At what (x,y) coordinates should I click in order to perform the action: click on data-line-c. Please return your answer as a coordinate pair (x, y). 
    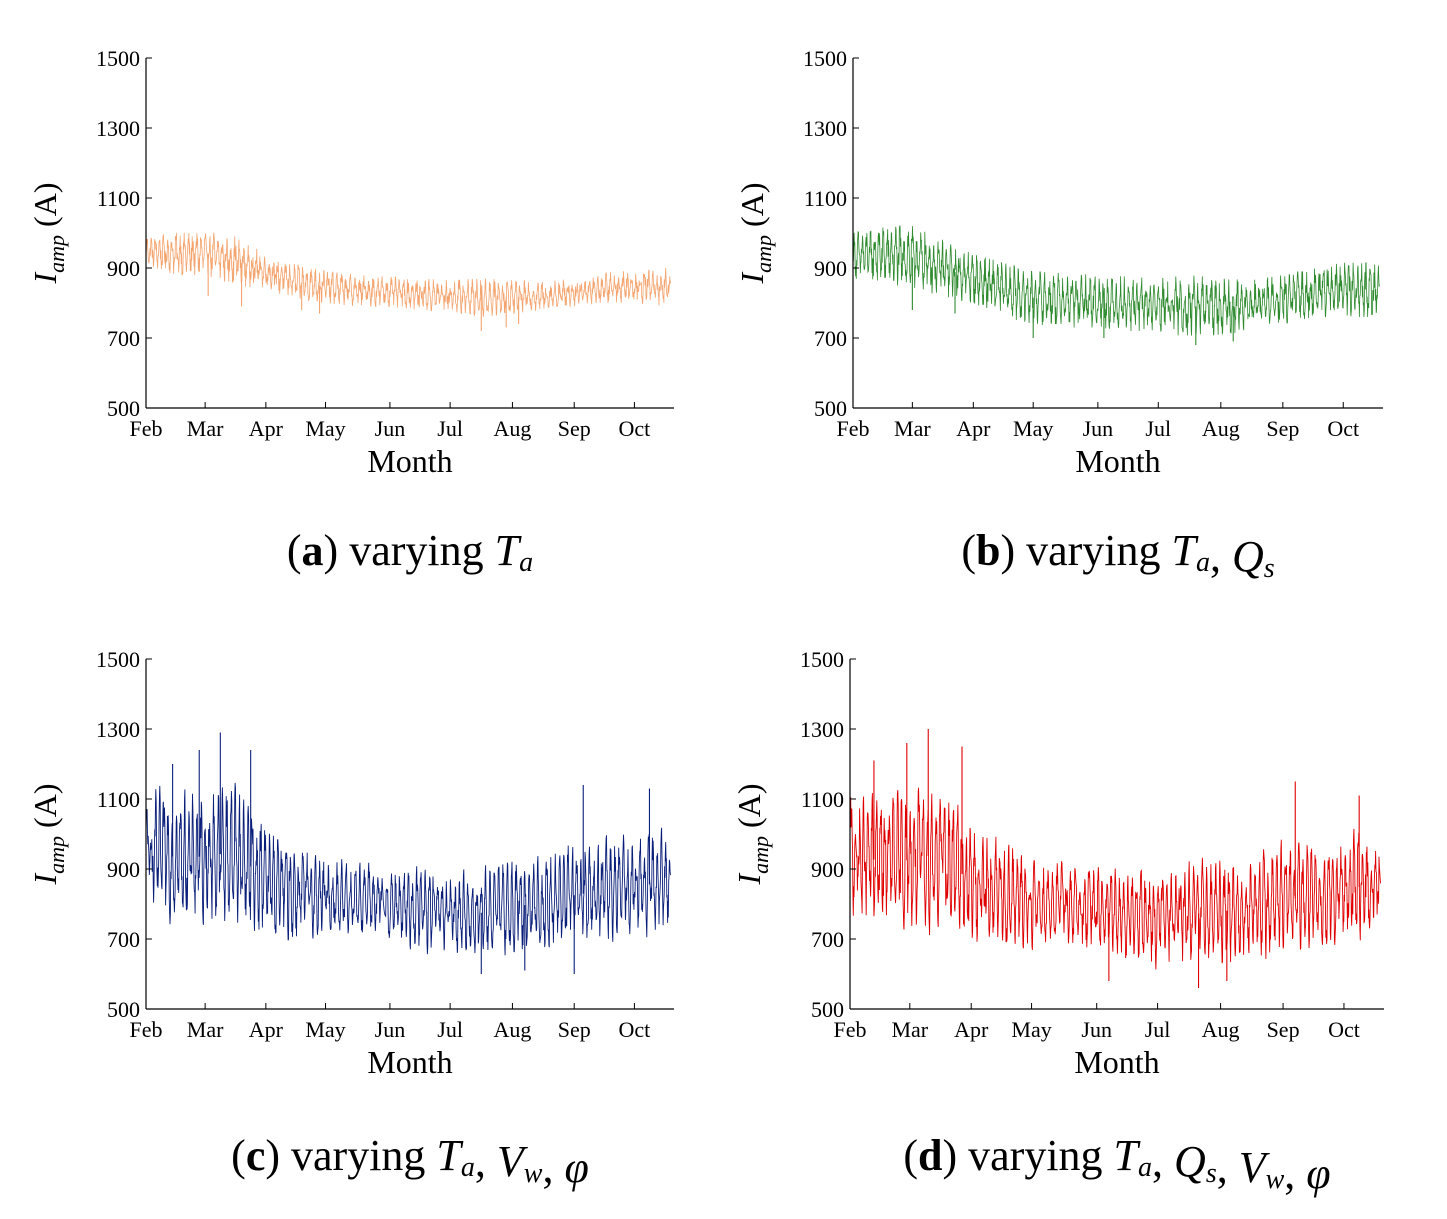
    Looking at the image, I should click on (408, 869).